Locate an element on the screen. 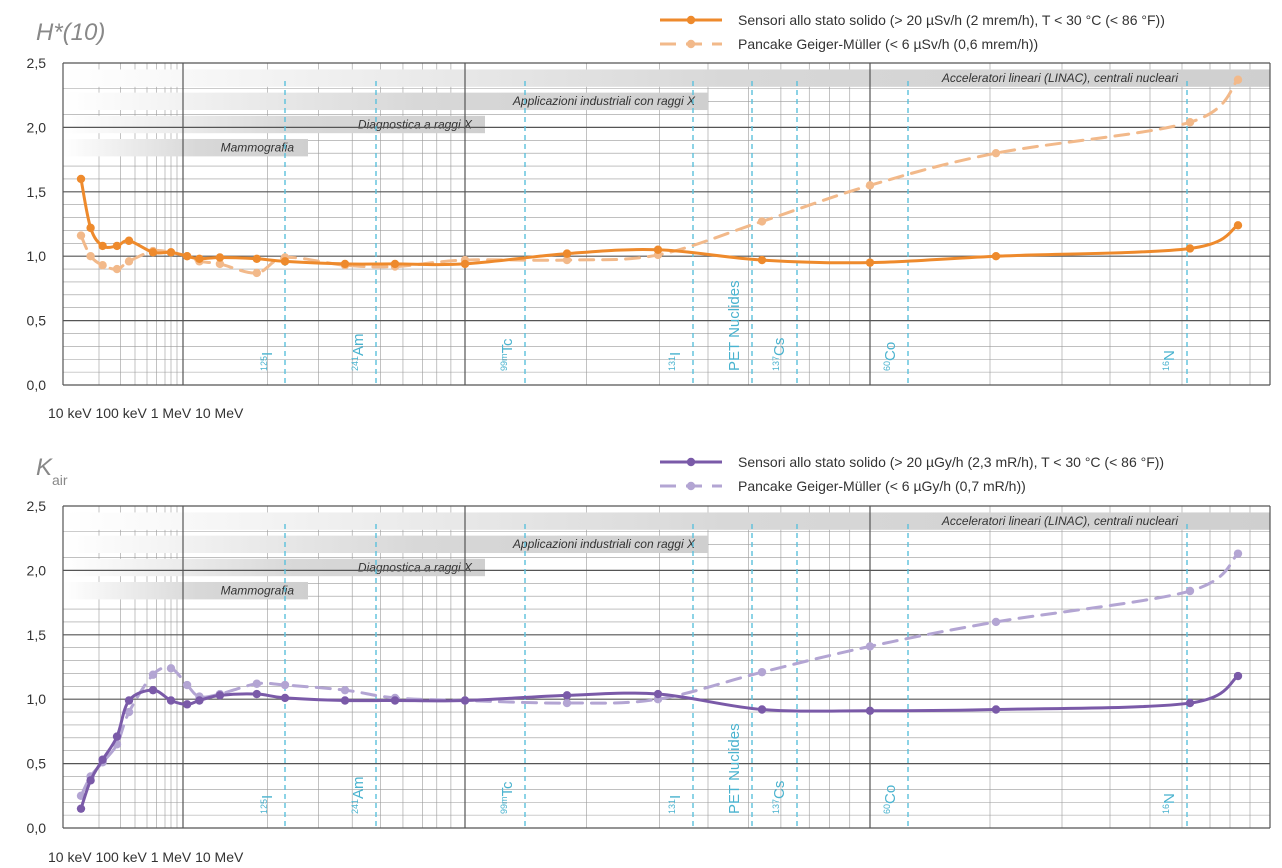 This screenshot has height=868, width=1282. y-tick-label: 0,5 is located at coordinates (37, 321).